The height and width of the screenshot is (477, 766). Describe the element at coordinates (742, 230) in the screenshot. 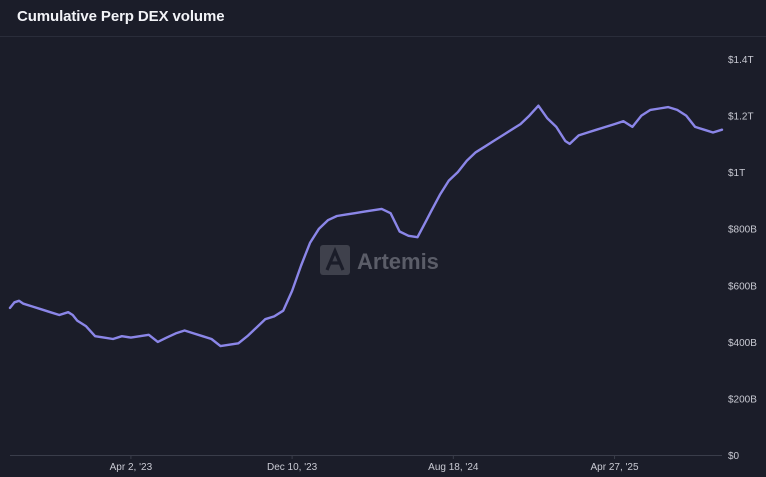

I see `y-tick-label: $800B` at that location.